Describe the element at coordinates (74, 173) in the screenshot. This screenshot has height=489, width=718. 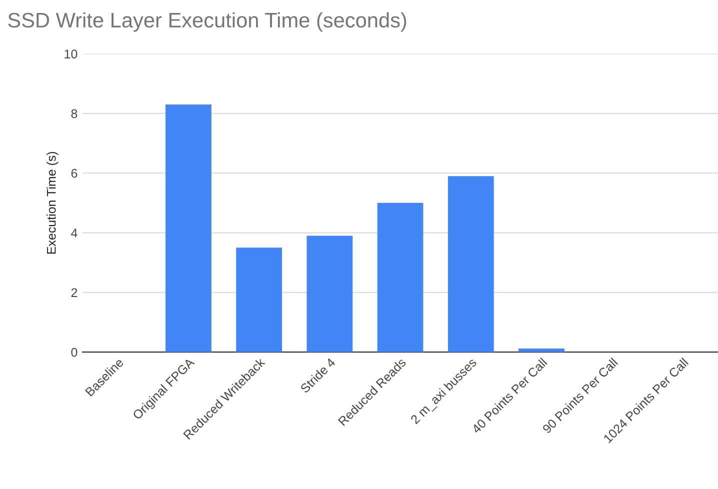
I see `y-tick-label: 6` at that location.